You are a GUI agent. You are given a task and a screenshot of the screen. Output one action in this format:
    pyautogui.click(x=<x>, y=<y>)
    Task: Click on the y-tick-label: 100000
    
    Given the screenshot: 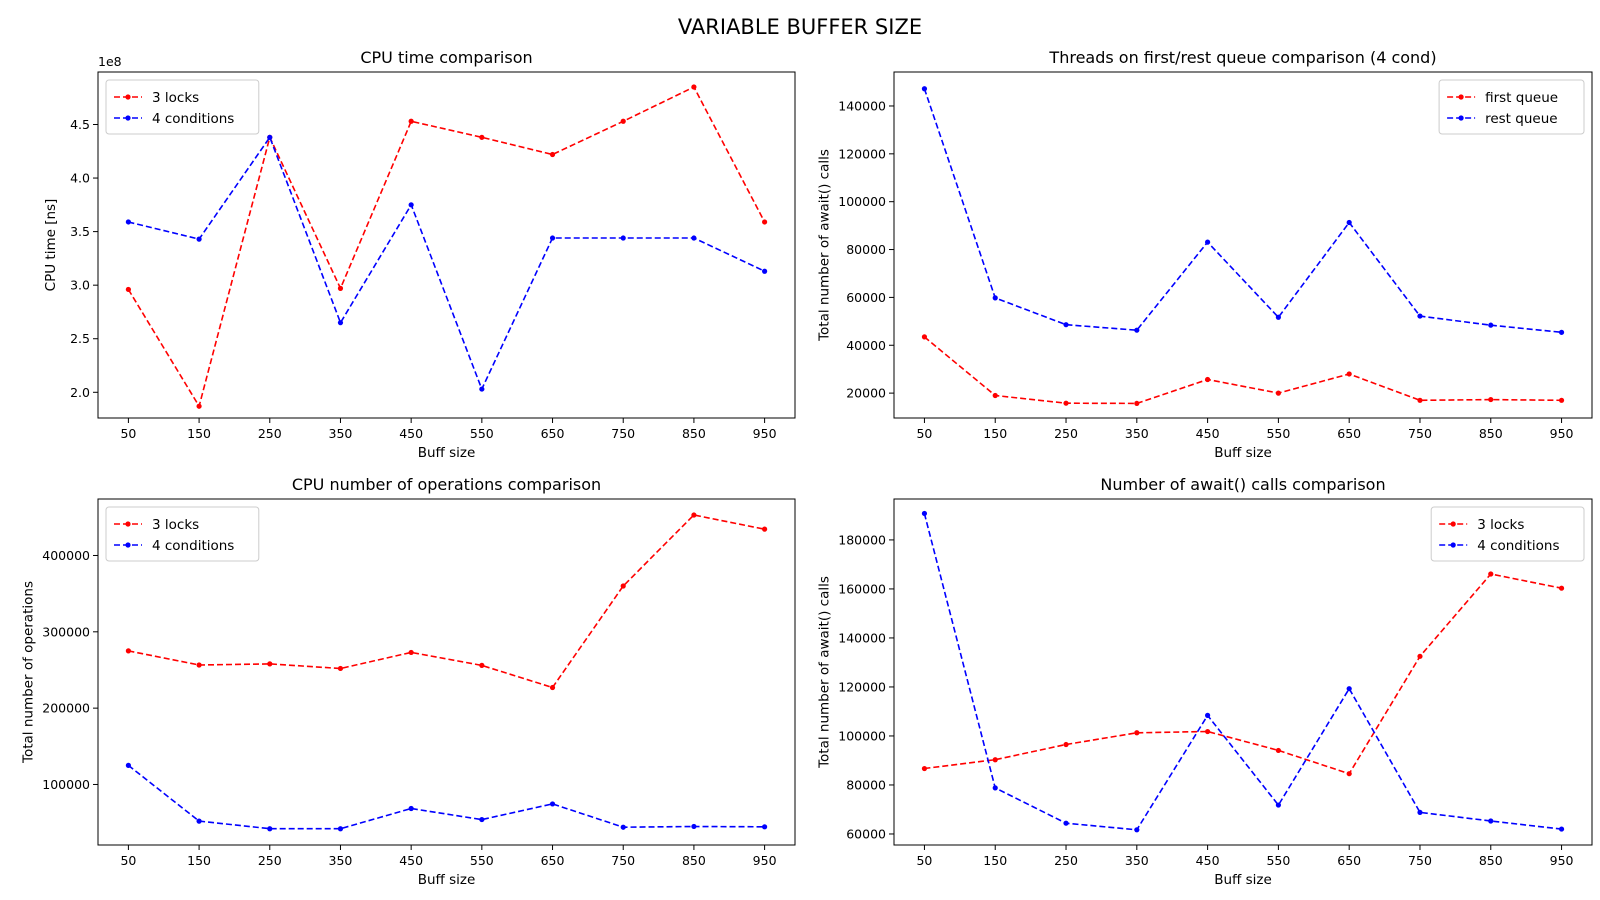 What is the action you would take?
    pyautogui.click(x=66, y=784)
    